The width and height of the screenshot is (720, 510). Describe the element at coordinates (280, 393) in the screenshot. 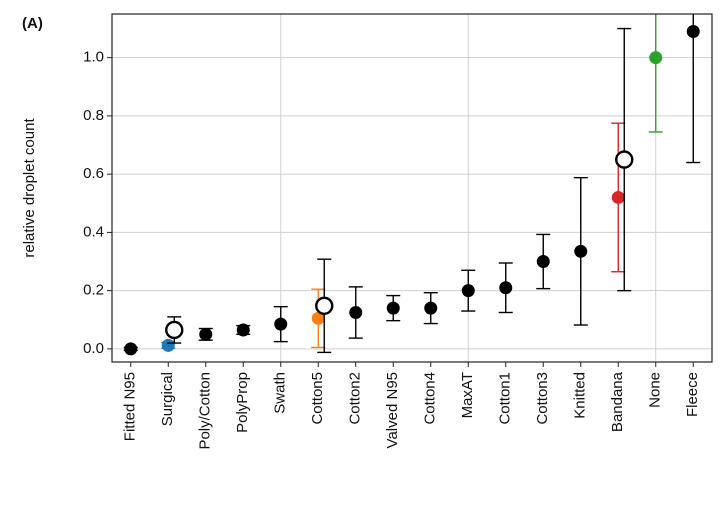

I see `x-tick-label: Swath` at that location.